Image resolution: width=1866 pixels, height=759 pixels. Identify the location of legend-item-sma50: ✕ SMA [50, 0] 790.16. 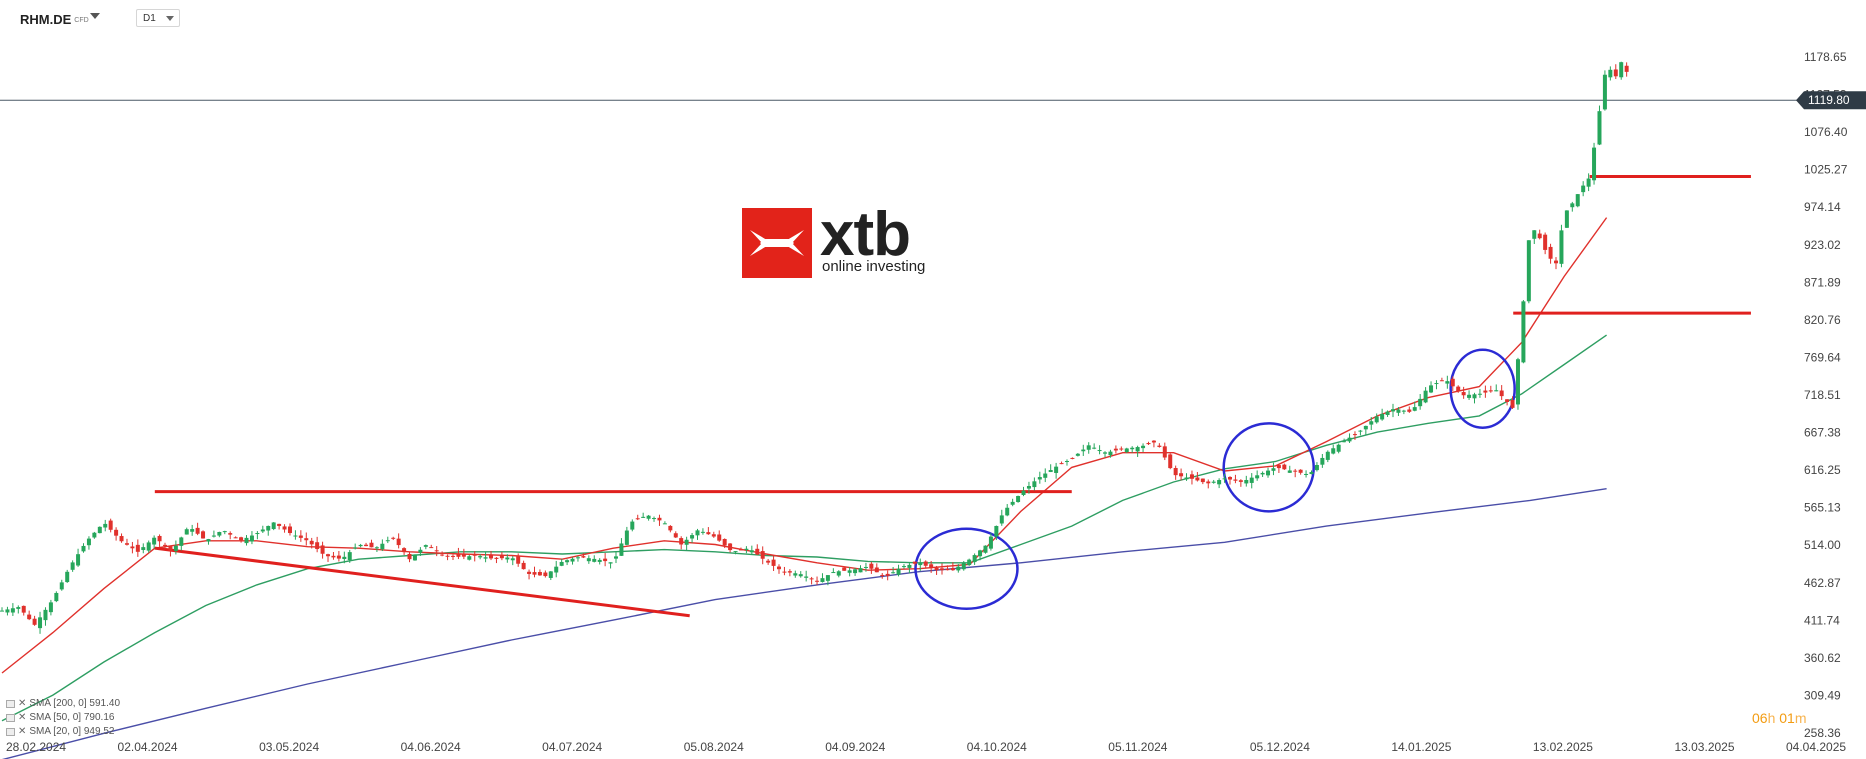
(63, 718).